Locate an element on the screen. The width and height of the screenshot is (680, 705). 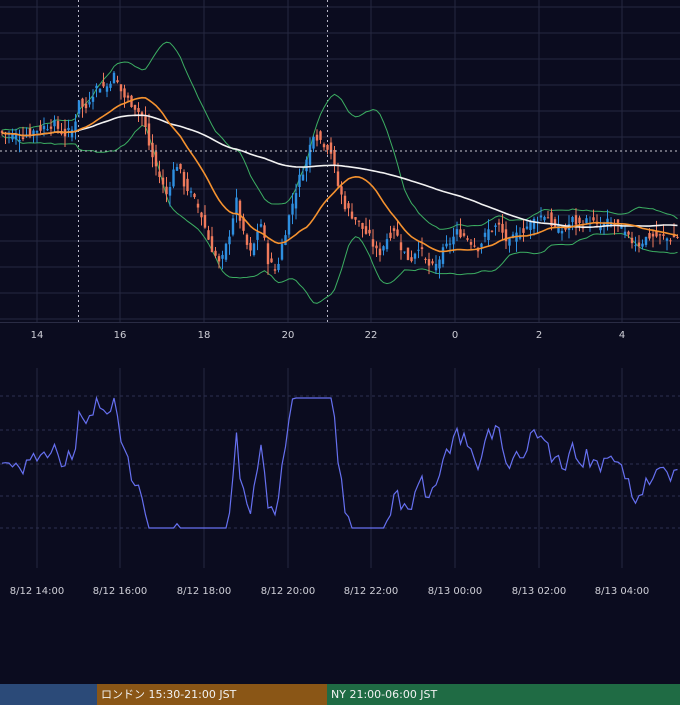
price-time-axis: 14 16 18 20 22 0 2 4 is located at coordinates (340, 332).